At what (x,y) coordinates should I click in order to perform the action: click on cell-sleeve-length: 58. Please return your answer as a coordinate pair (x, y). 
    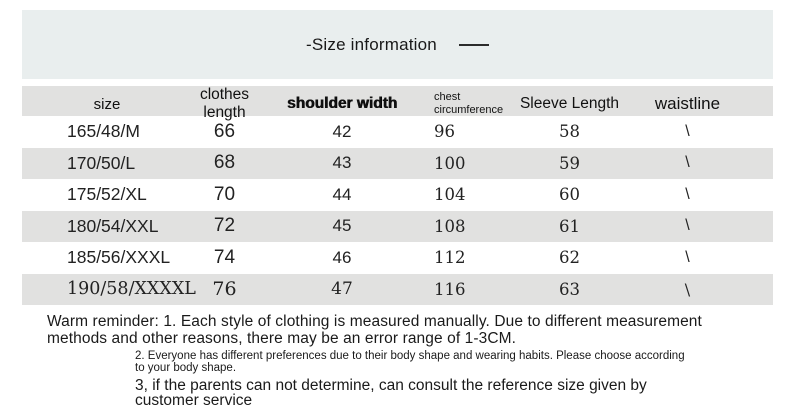
    Looking at the image, I should click on (569, 132).